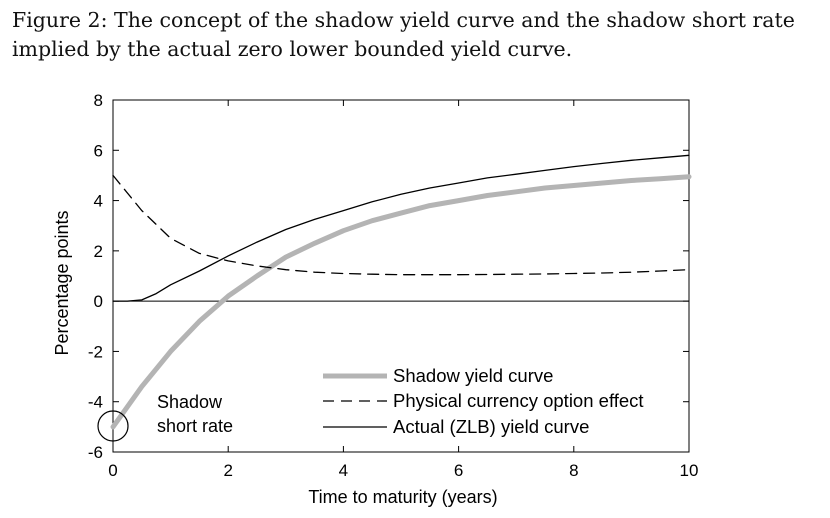 The width and height of the screenshot is (830, 518). I want to click on y-tick-label: -4, so click(95, 402).